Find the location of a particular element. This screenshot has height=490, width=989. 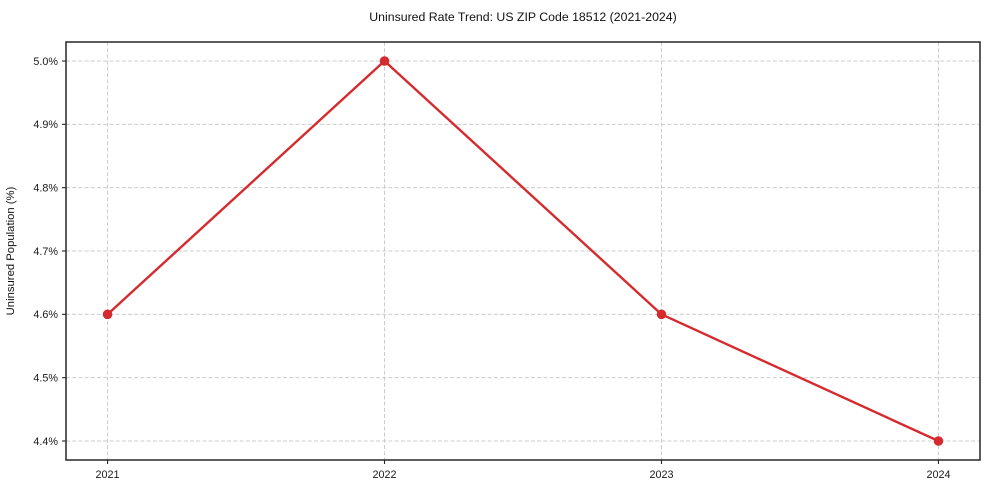

y-axis-label: Uninsured Population (%) is located at coordinates (11, 250).